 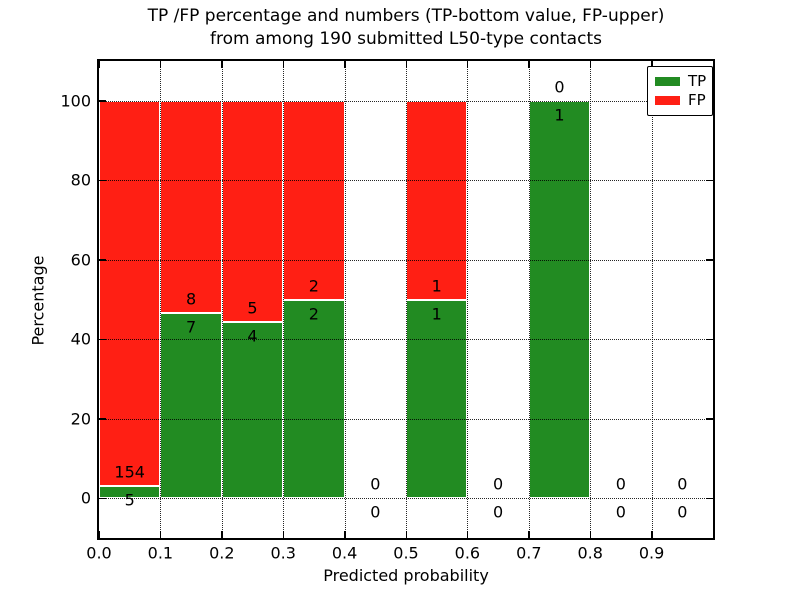 What do you see at coordinates (313, 313) in the screenshot?
I see `tp-count-label: 2` at bounding box center [313, 313].